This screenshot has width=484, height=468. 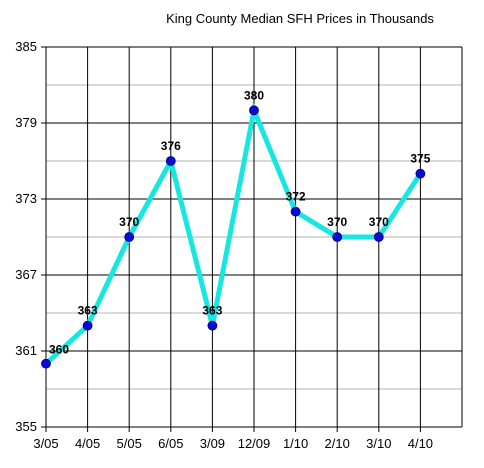 What do you see at coordinates (378, 443) in the screenshot?
I see `x-tick-label: 3/10` at bounding box center [378, 443].